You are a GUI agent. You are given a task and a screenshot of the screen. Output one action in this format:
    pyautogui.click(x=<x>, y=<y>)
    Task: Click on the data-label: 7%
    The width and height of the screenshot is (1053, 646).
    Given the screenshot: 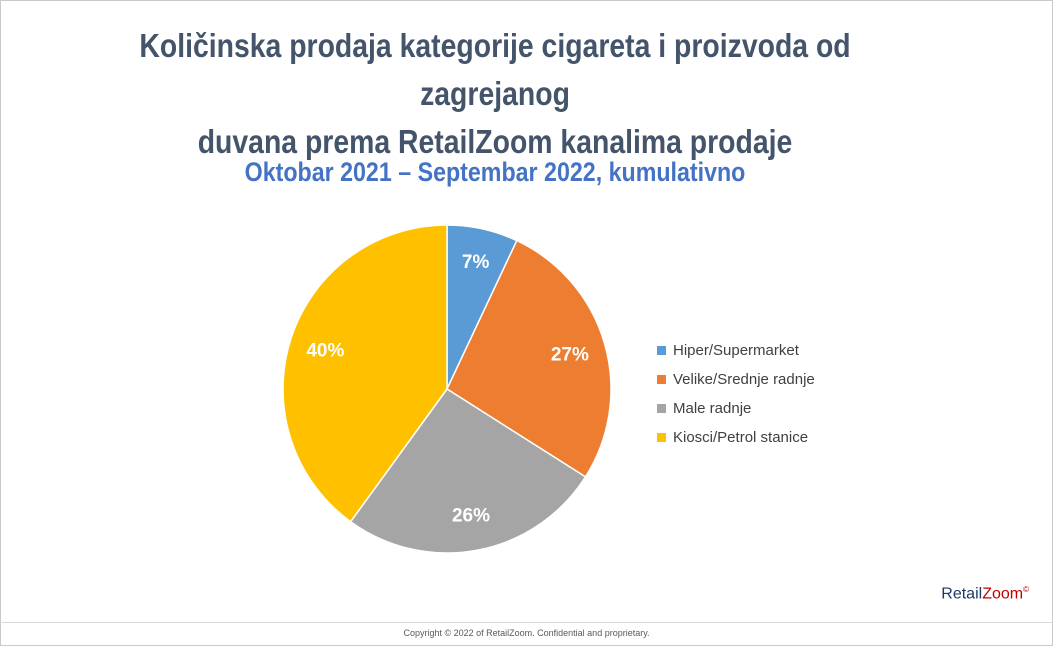 What is the action you would take?
    pyautogui.click(x=476, y=262)
    